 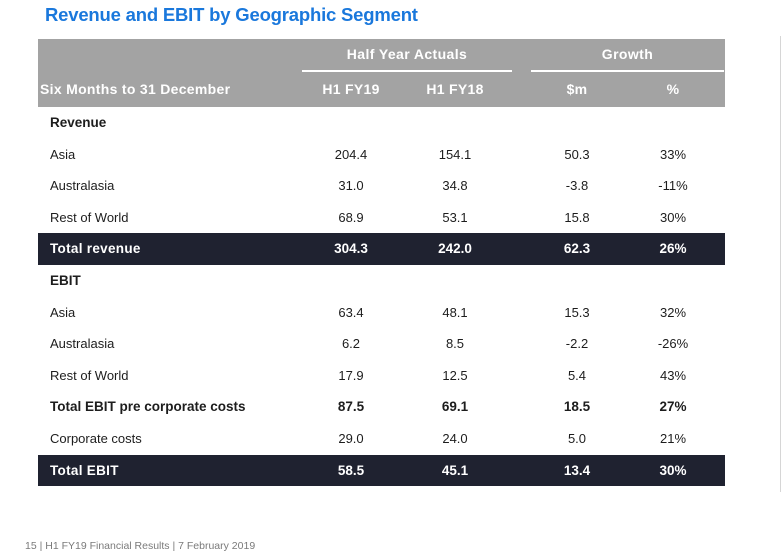 I want to click on cell-sm: 15.3, so click(x=577, y=312).